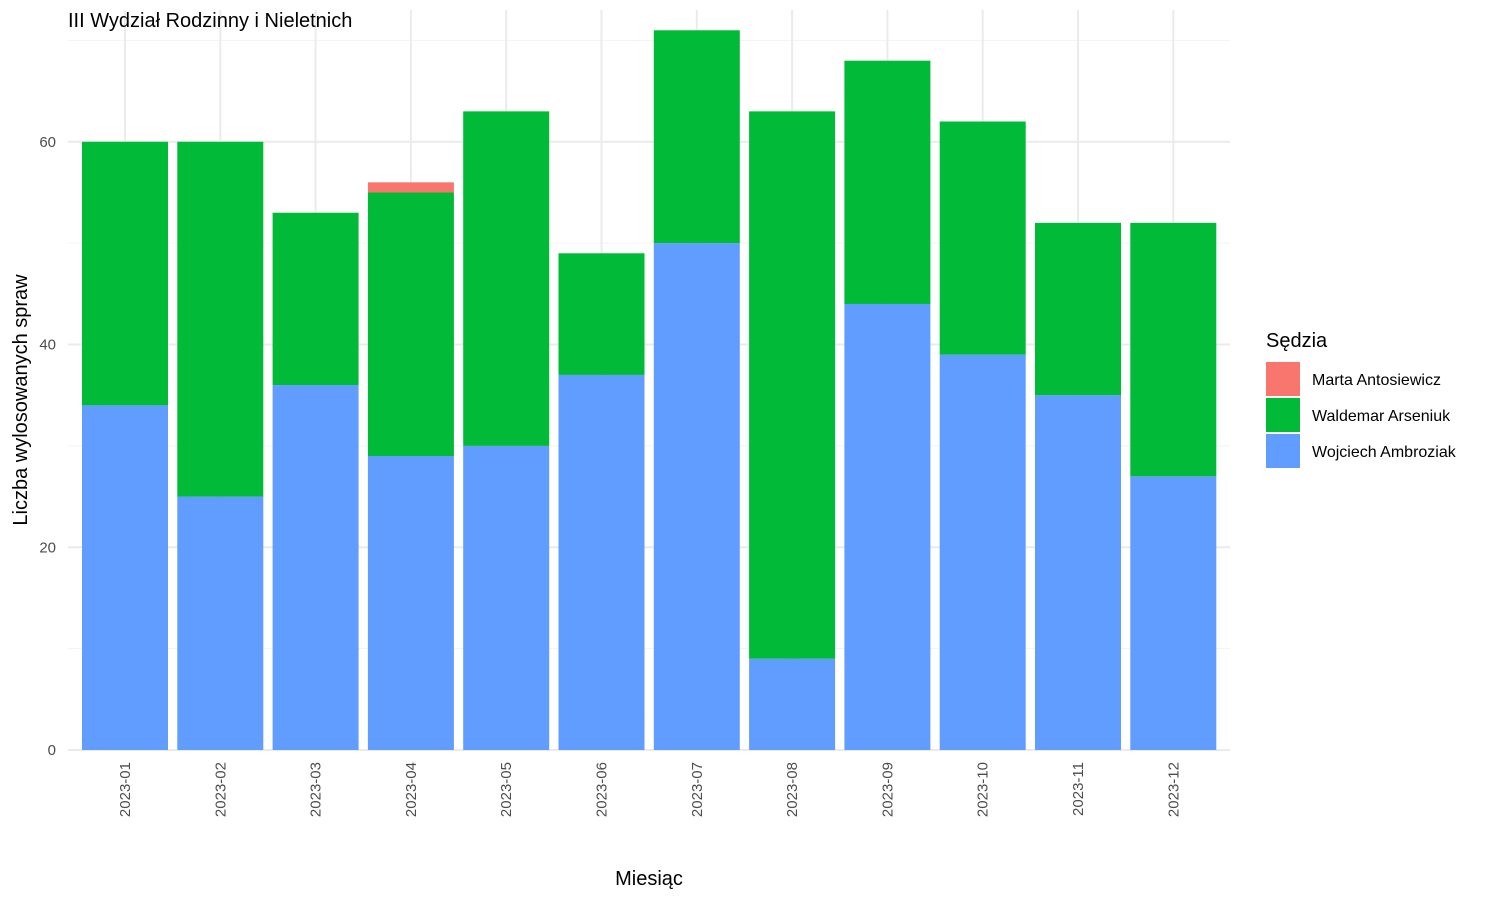  Describe the element at coordinates (983, 789) in the screenshot. I see `x-tick-label: 2023-10` at that location.